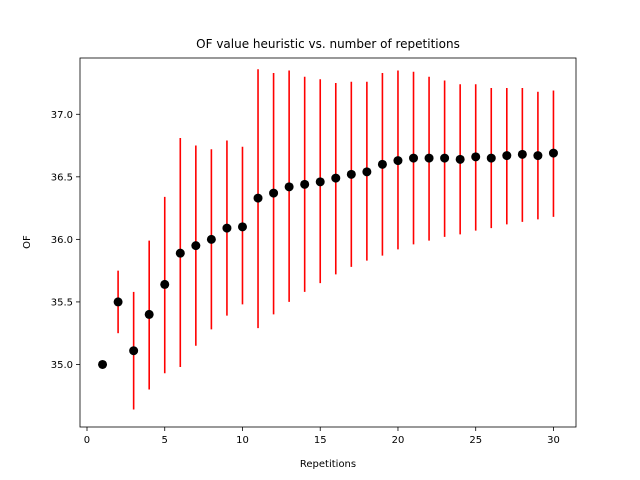 The height and width of the screenshot is (480, 640). Describe the element at coordinates (62, 177) in the screenshot. I see `y-tick-label-3: 36.5` at that location.